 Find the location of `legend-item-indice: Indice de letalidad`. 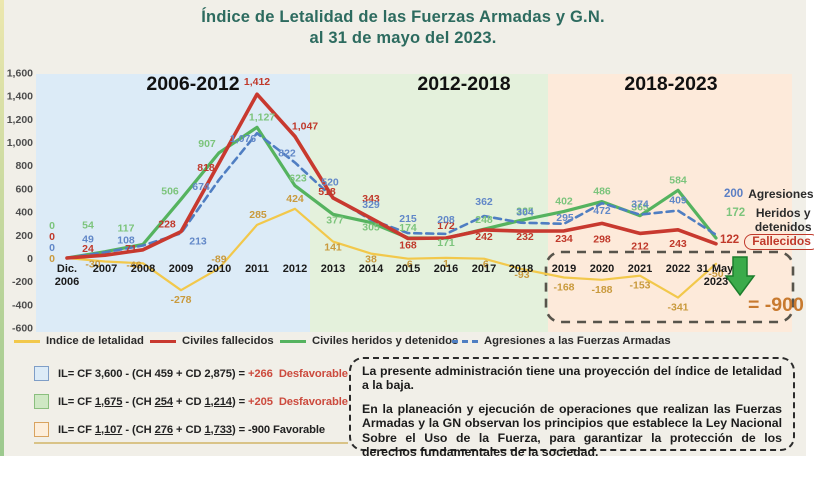

legend-item-indice: Indice de letalidad is located at coordinates (79, 341).